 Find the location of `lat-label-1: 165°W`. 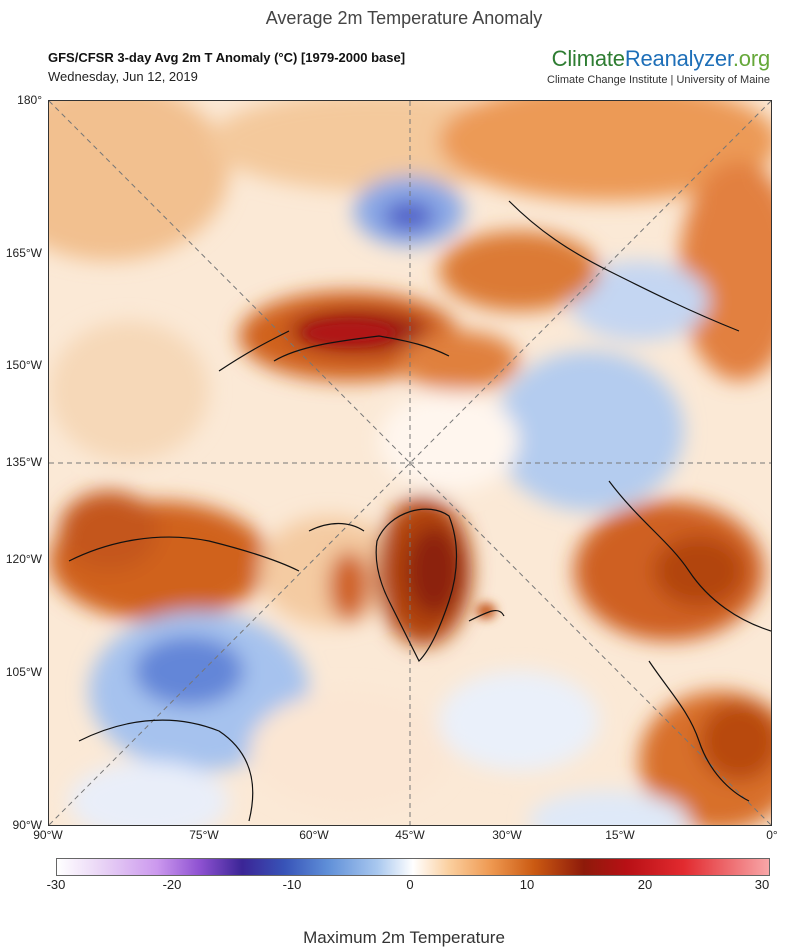

lat-label-1: 165°W is located at coordinates (23, 253).